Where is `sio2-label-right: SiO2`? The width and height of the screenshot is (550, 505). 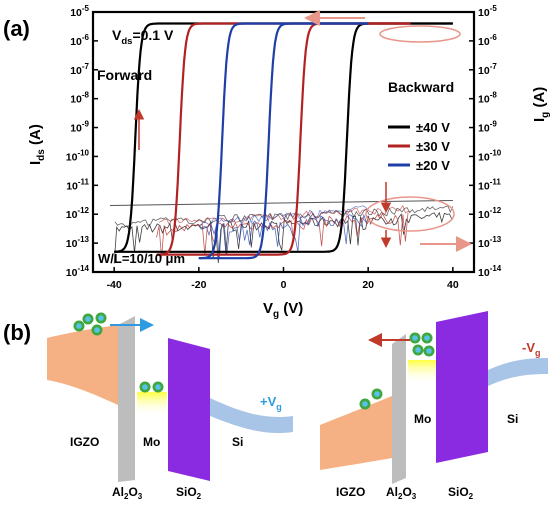 sio2-label-right: SiO2 is located at coordinates (461, 493).